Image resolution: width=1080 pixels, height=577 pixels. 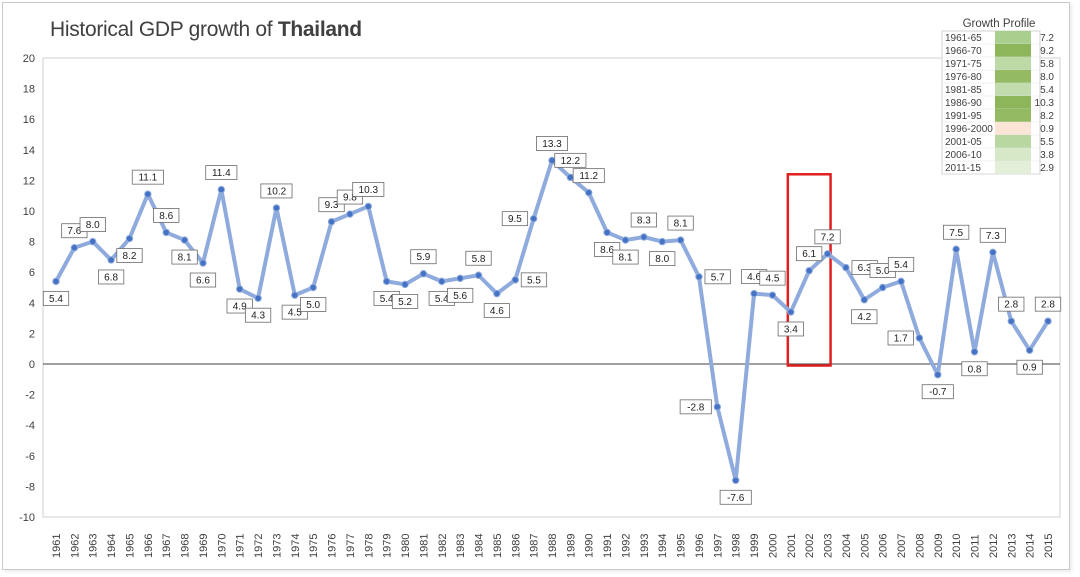 What do you see at coordinates (203, 281) in the screenshot?
I see `data-label: 6.6` at bounding box center [203, 281].